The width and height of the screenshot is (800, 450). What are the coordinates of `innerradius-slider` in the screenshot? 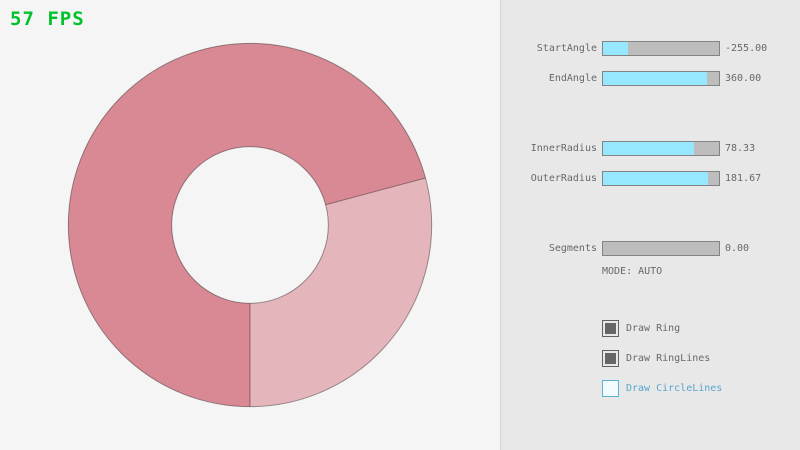 It's located at (661, 148).